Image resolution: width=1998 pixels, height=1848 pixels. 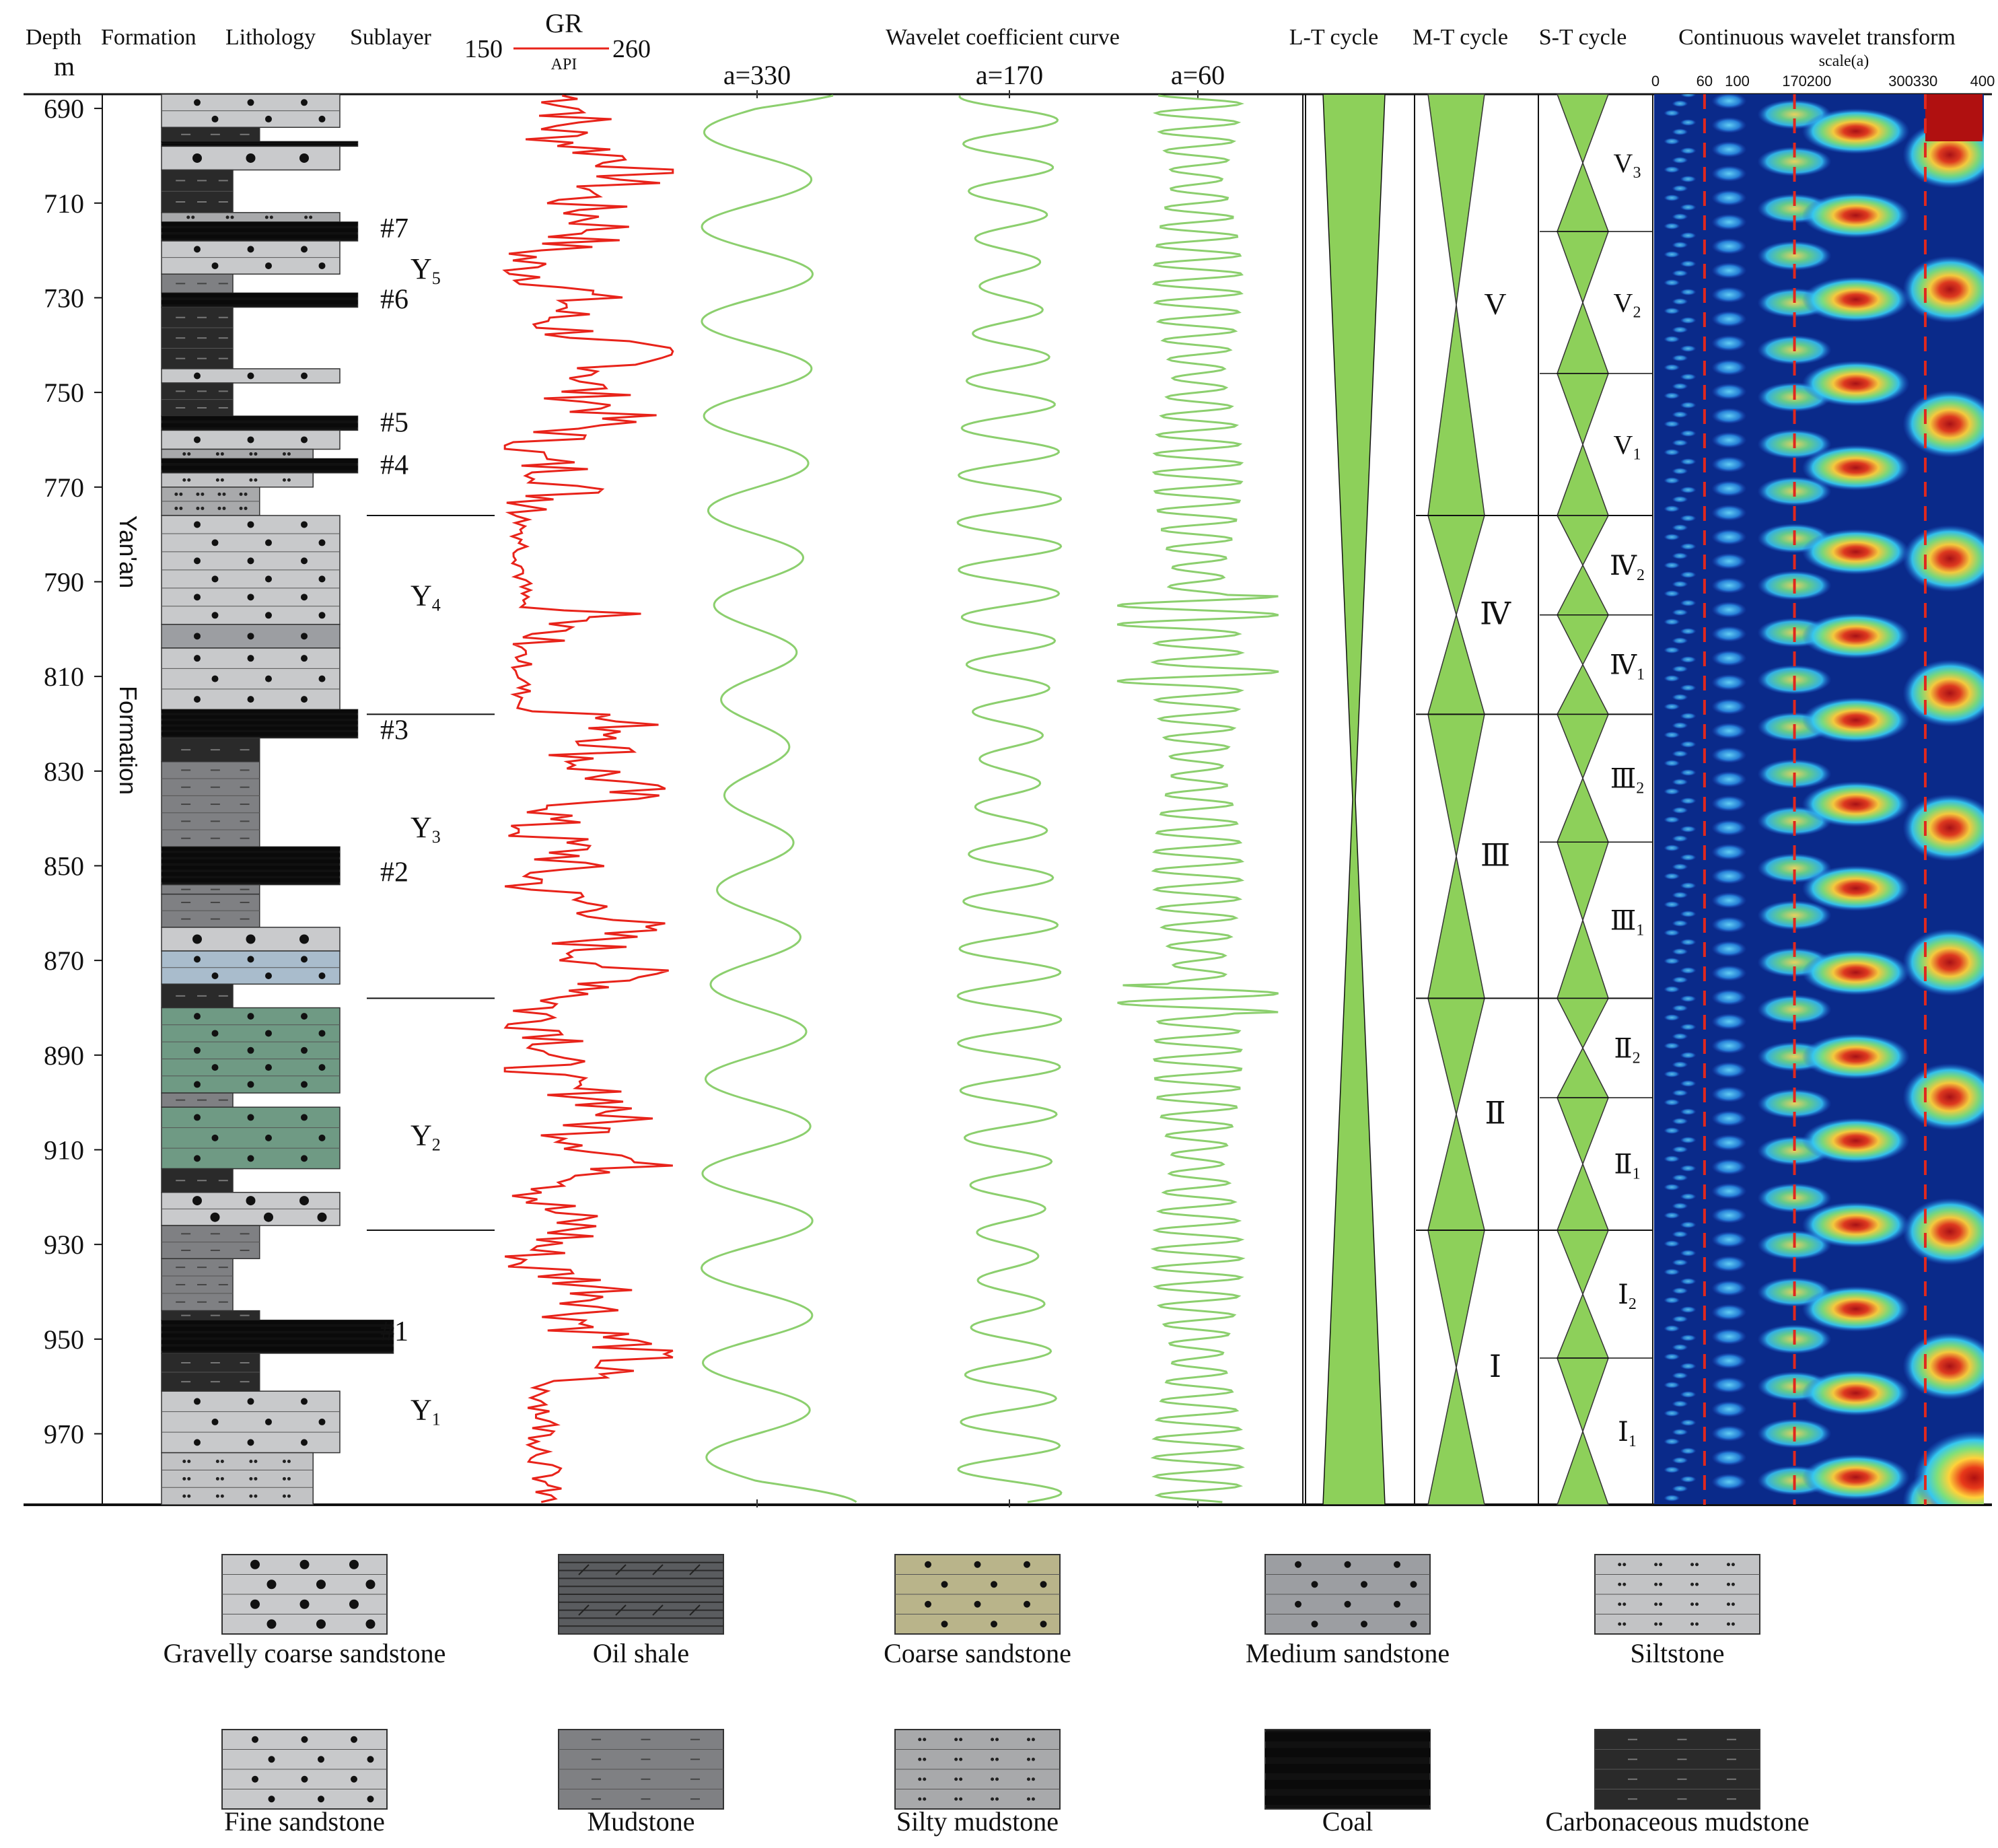 What do you see at coordinates (1627, 667) in the screenshot?
I see `st-cycle-label: Ⅳ1` at bounding box center [1627, 667].